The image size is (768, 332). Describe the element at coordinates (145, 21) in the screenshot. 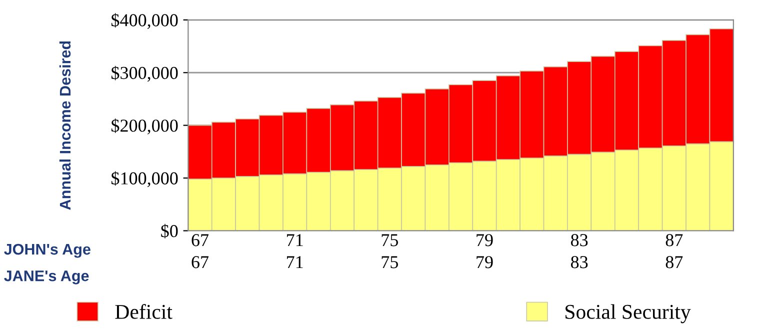

I see `y-tick-label: $400,000` at that location.